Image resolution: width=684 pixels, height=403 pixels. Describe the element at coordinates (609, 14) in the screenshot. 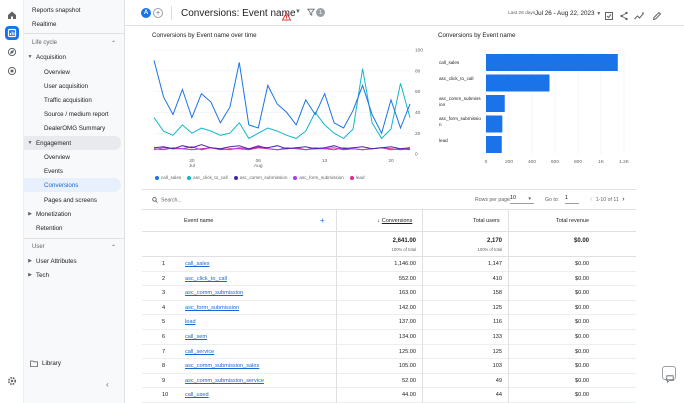

I see `customize-report-icon` at that location.